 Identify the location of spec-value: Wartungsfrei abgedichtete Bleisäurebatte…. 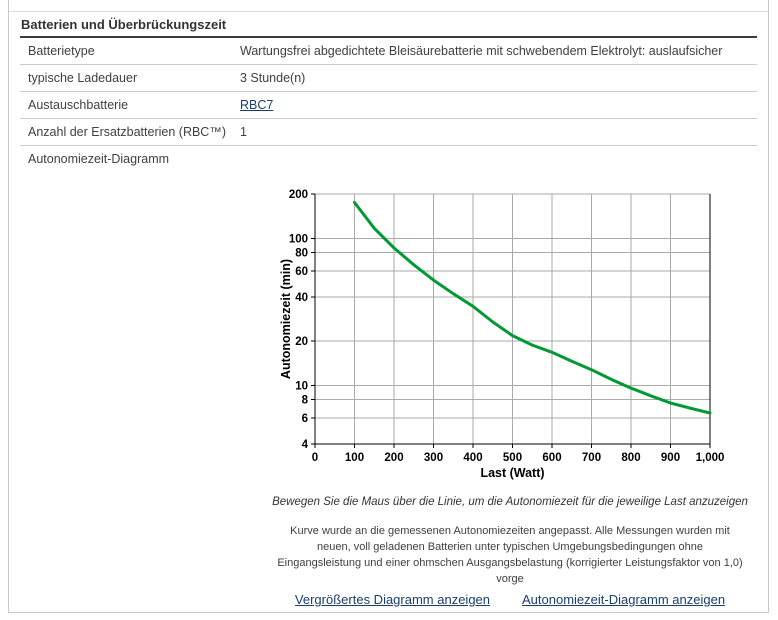
(481, 51).